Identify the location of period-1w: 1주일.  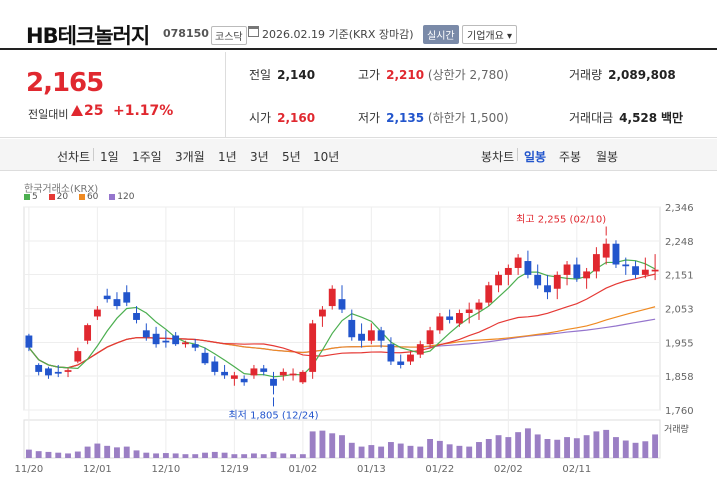
(147, 157).